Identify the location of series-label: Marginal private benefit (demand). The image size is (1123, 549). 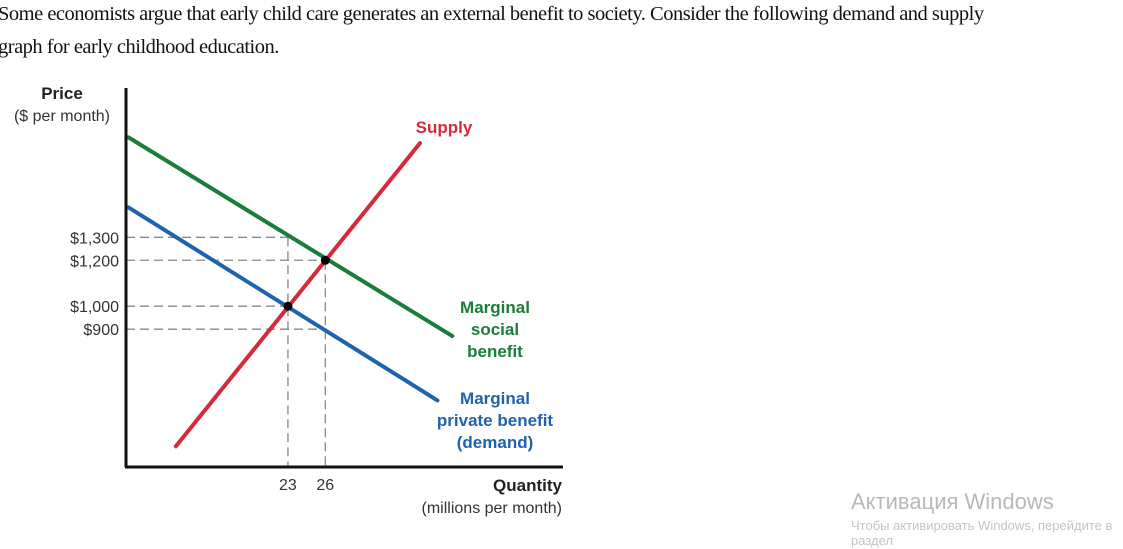
(495, 420).